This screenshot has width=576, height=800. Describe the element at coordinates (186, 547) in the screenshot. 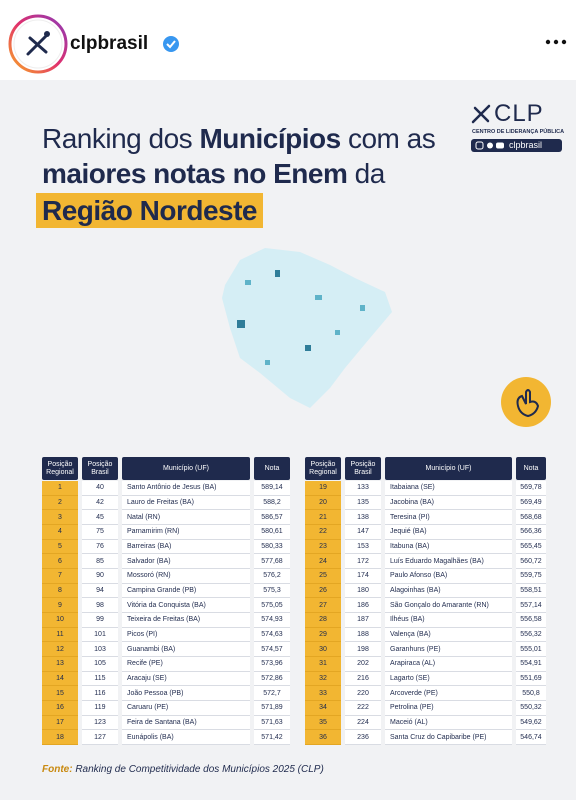

I see `table-cell: Barreiras (BA)` at that location.